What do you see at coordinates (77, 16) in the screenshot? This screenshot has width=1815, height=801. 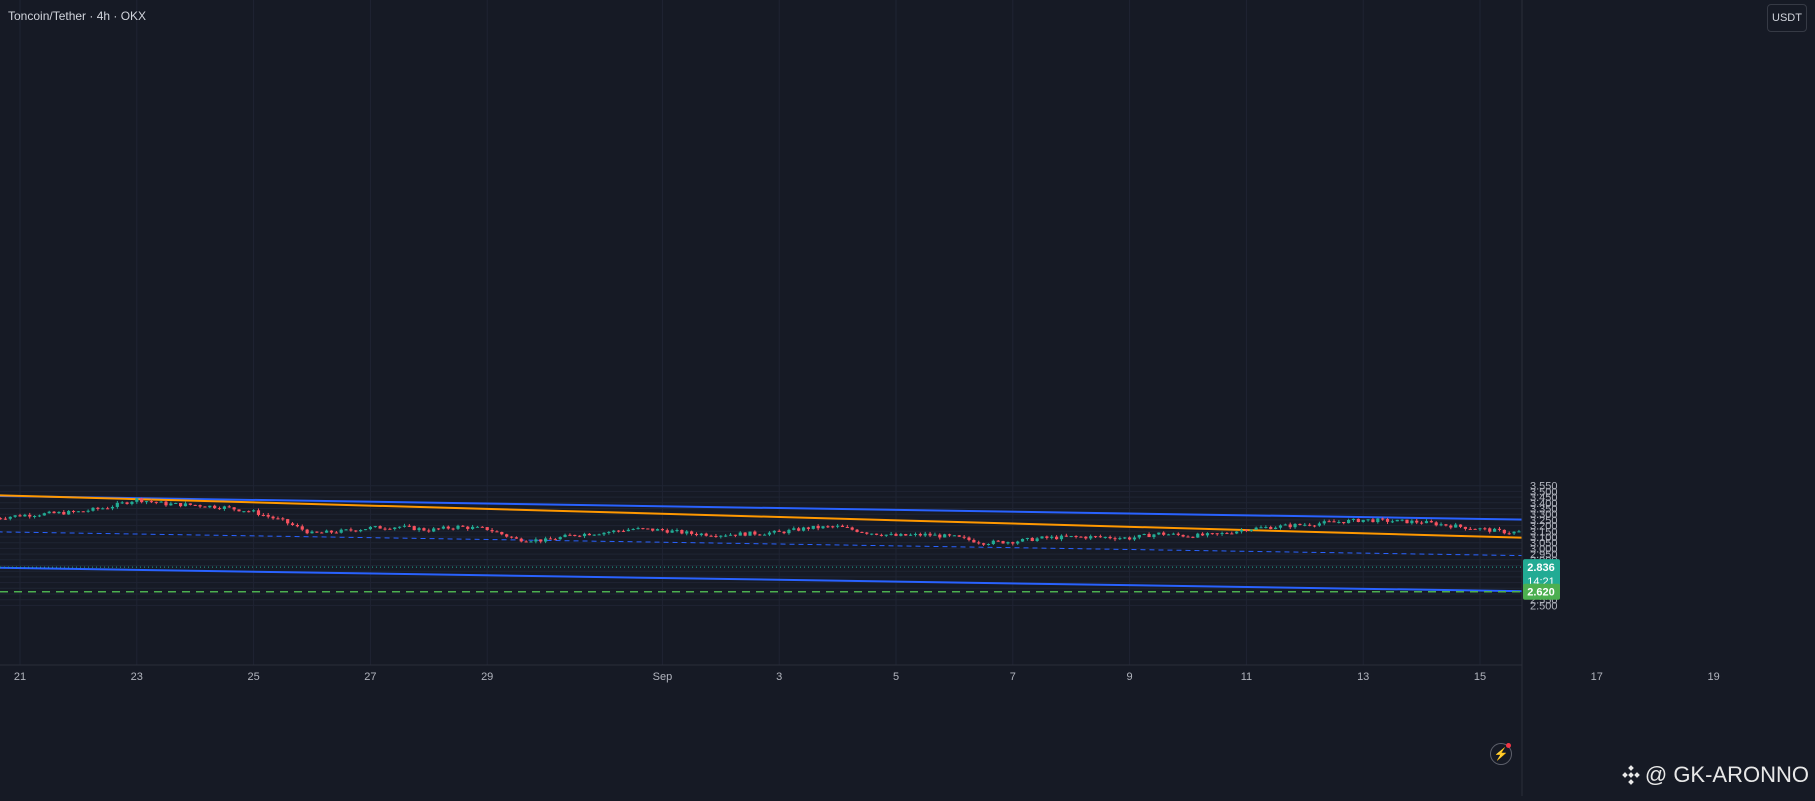 I see `symbol-title: Toncoin/Tether · 4h · OKX` at bounding box center [77, 16].